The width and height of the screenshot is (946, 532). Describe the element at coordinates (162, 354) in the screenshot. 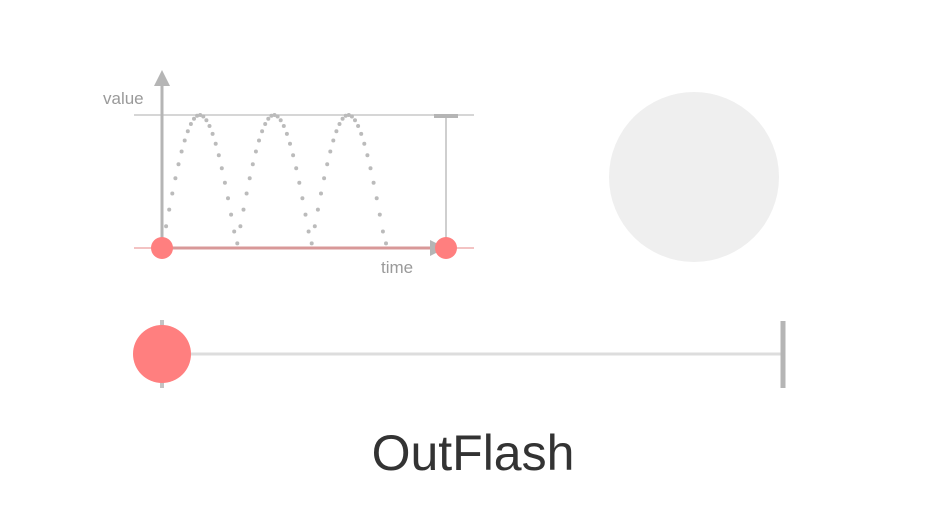

I see `progress-knob` at that location.